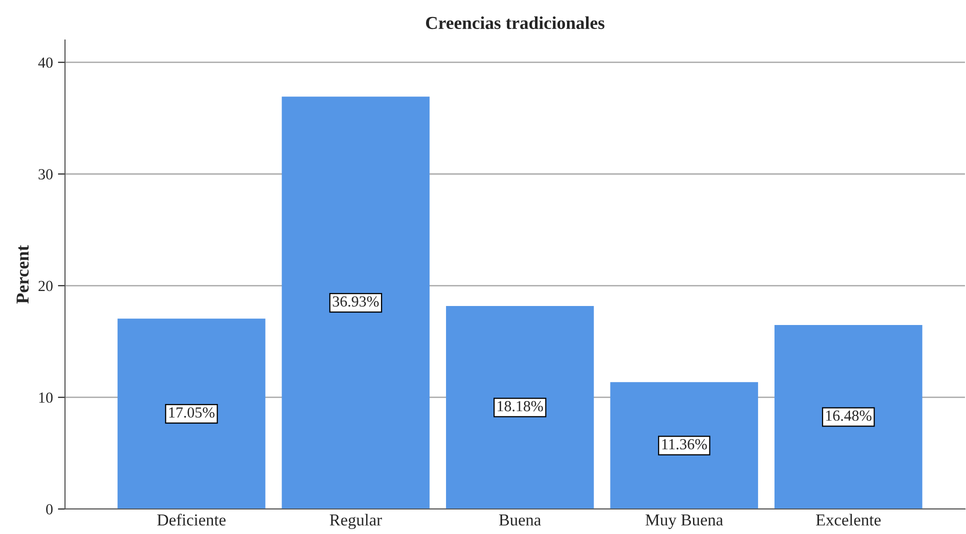 Image resolution: width=966 pixels, height=534 pixels. I want to click on x-tick-label: Deficiente, so click(191, 520).